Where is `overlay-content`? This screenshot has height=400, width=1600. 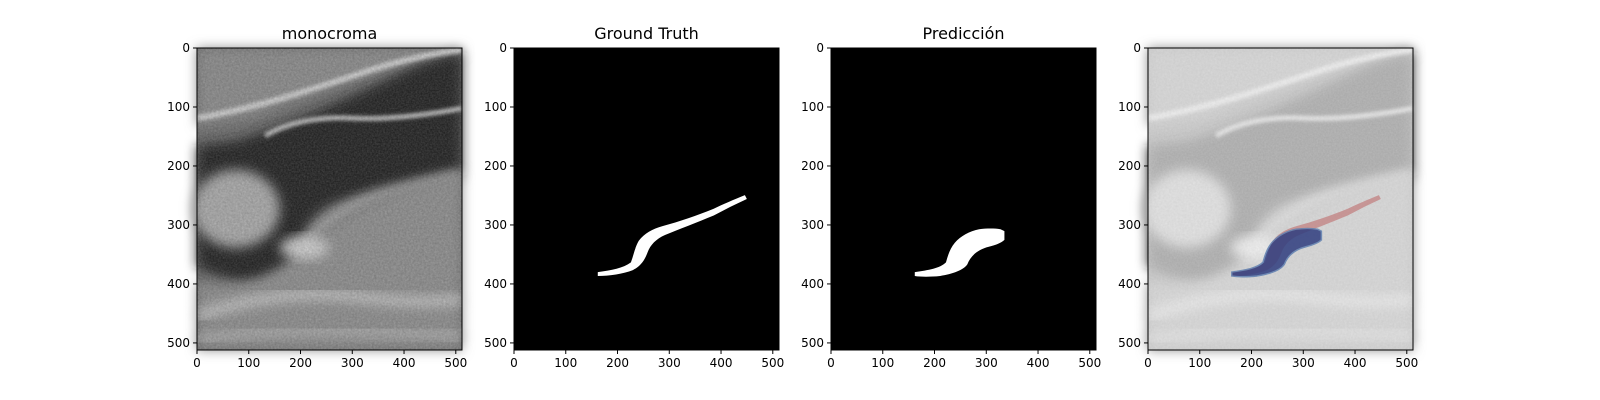
overlay-content is located at coordinates (1278, 199).